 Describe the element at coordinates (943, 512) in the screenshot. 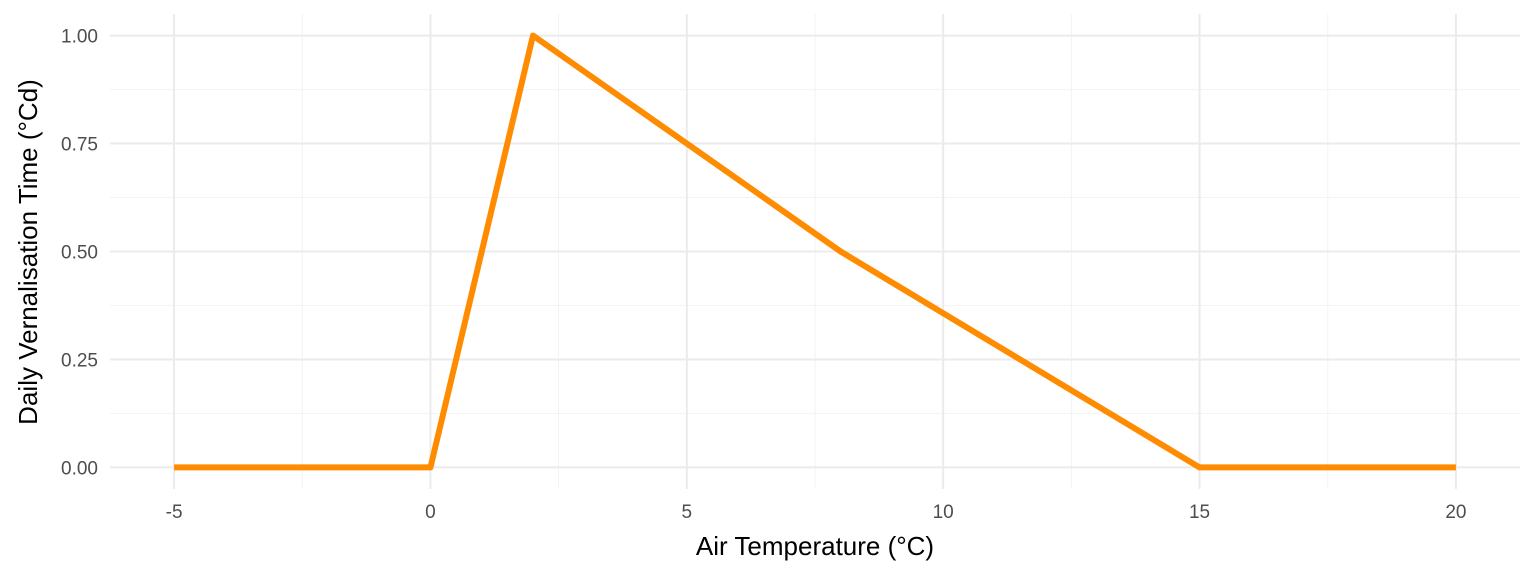

I see `x-tick-label: 10` at that location.